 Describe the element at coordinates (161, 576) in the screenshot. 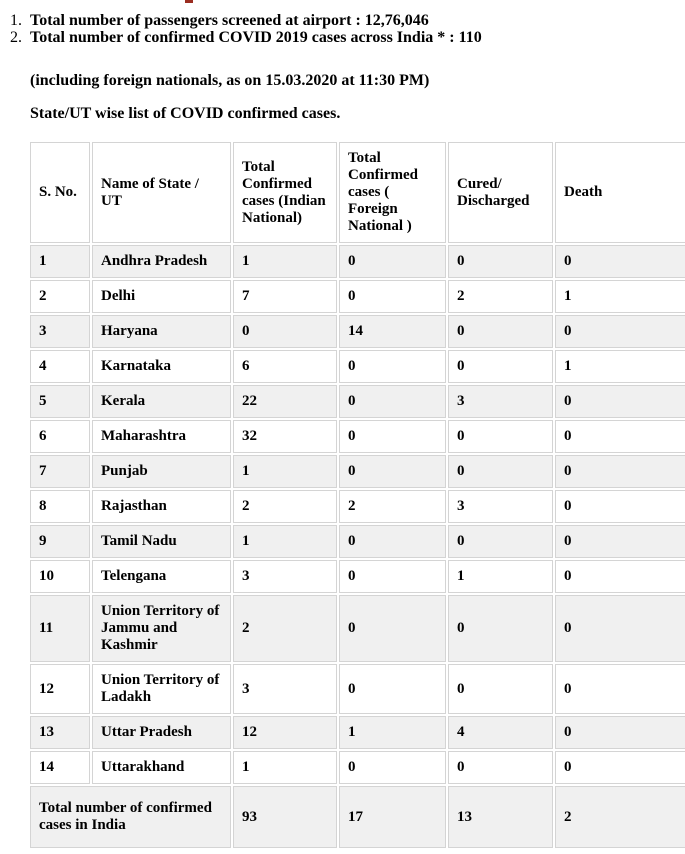

I see `cell-state: Telengana` at that location.